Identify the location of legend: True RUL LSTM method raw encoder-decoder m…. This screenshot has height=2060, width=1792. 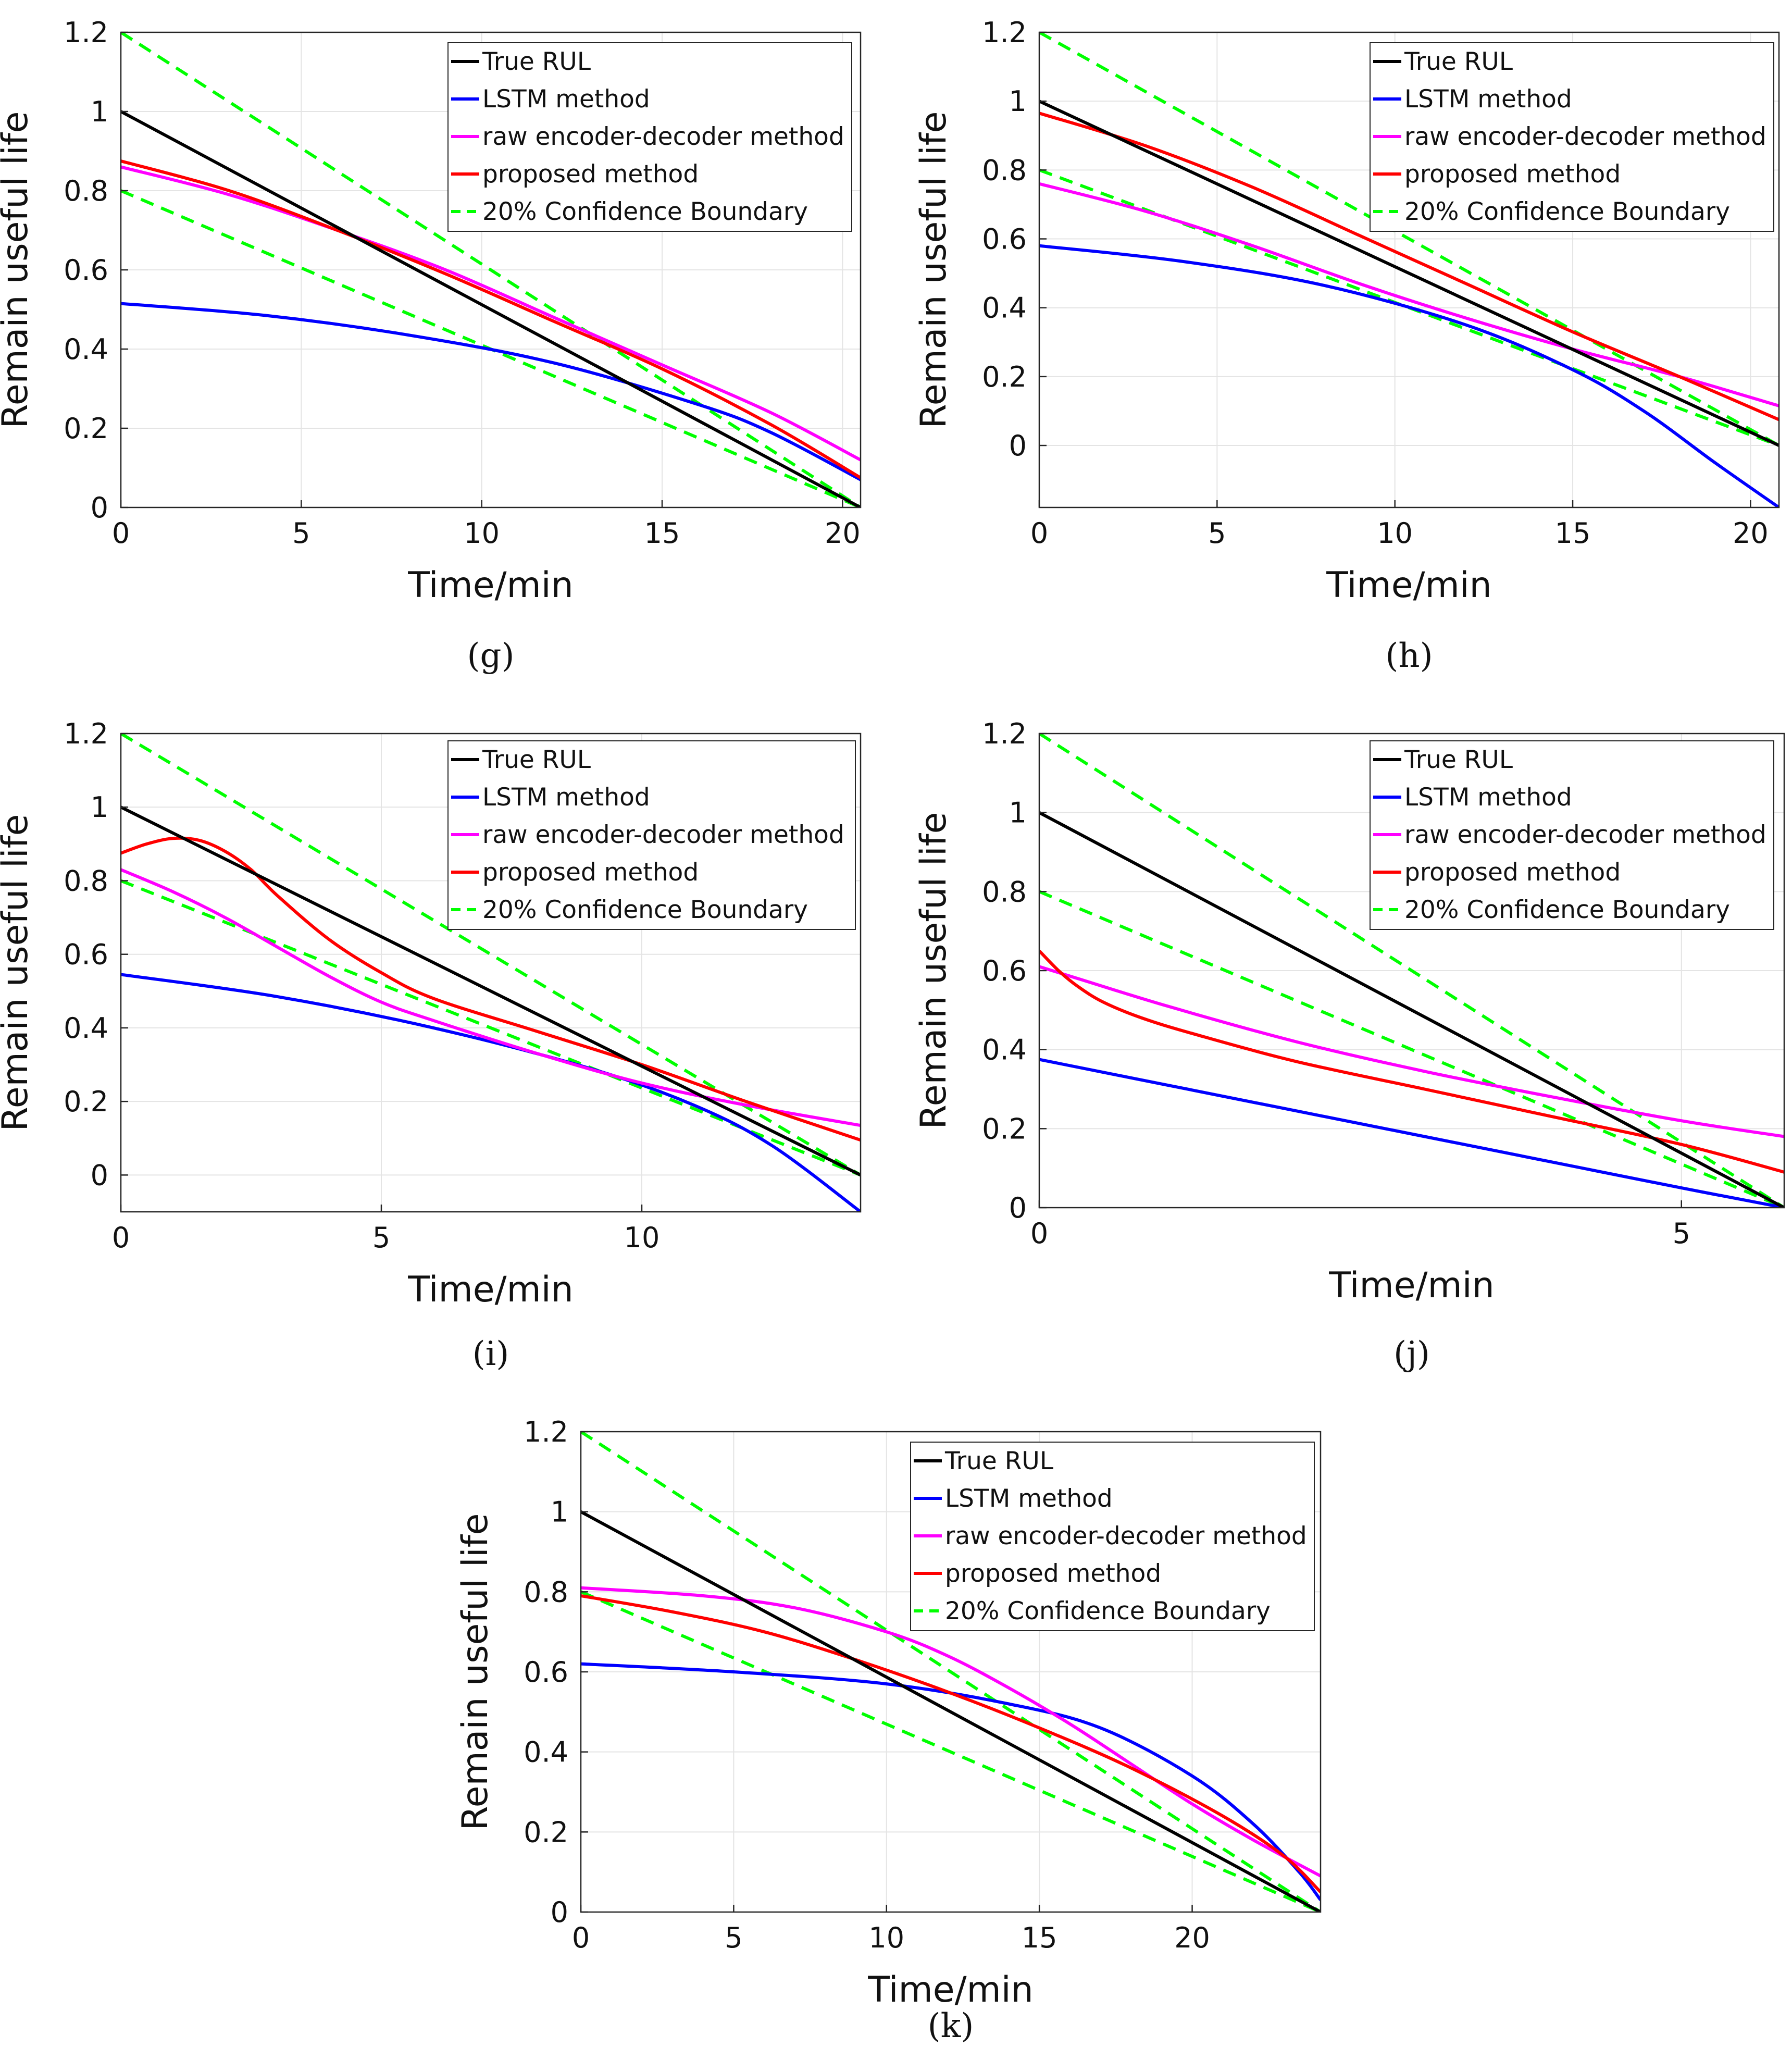
(1572, 137).